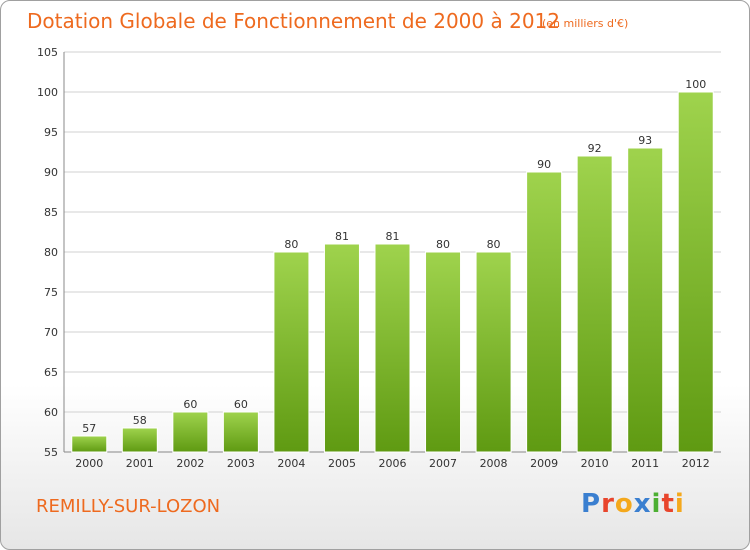 The height and width of the screenshot is (550, 750). What do you see at coordinates (696, 463) in the screenshot?
I see `x-tick-label: 2012` at bounding box center [696, 463].